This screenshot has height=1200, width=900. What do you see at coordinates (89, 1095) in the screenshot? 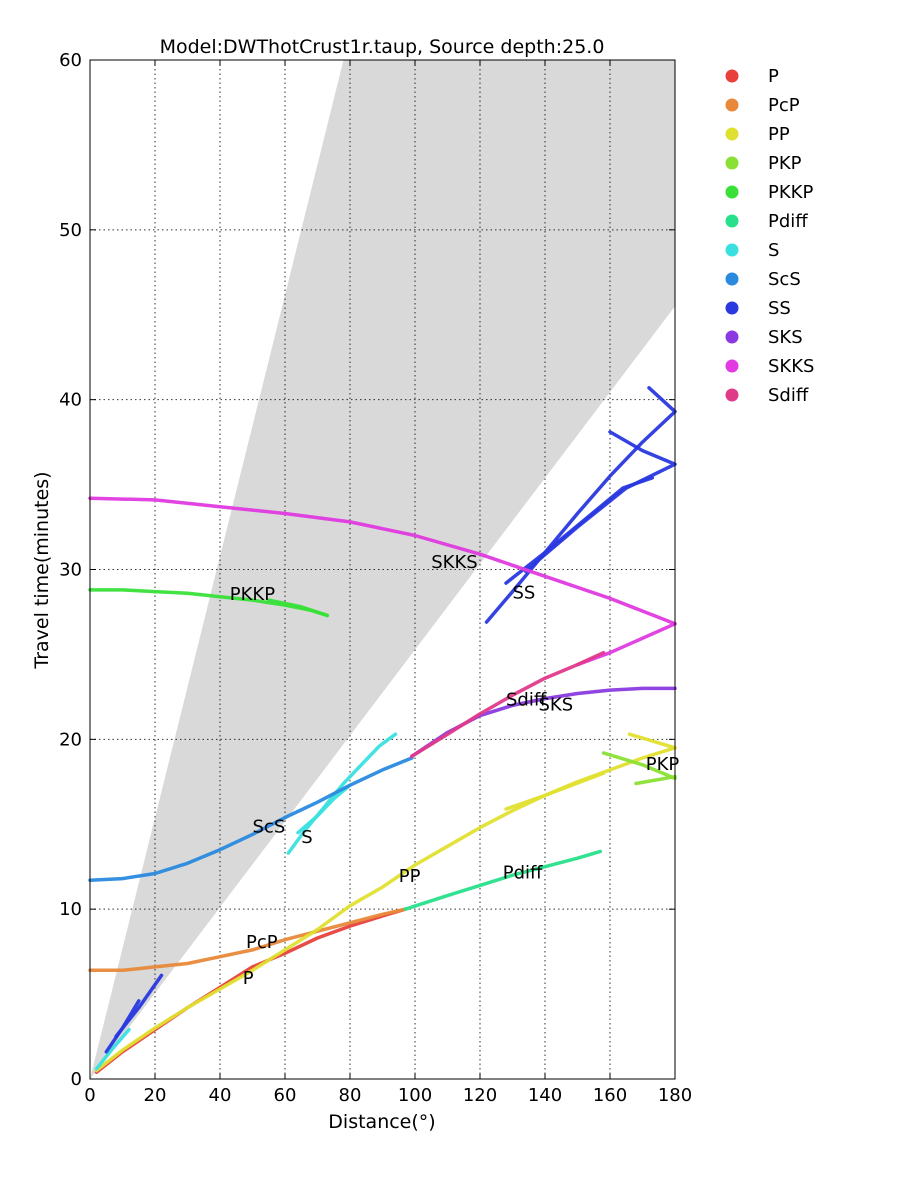
I see `x-tick-label: 0` at bounding box center [89, 1095].